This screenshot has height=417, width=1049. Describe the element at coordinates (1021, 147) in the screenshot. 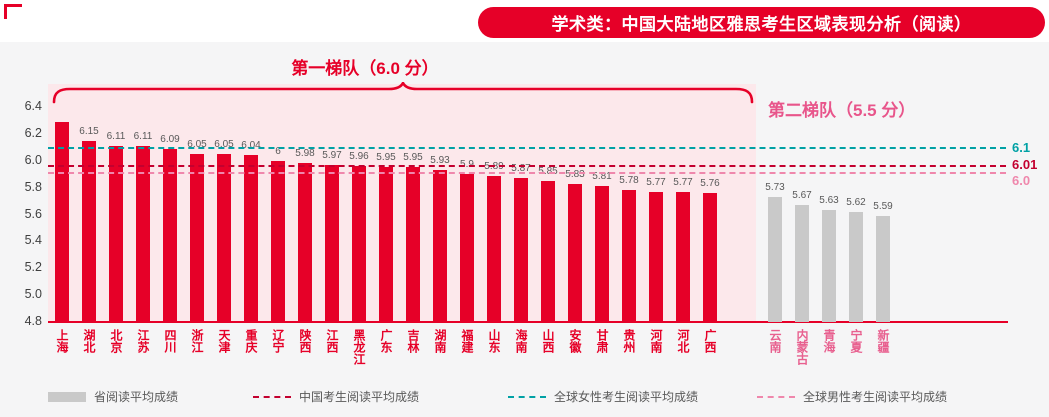

I see `reference-line-value: 6.1` at that location.